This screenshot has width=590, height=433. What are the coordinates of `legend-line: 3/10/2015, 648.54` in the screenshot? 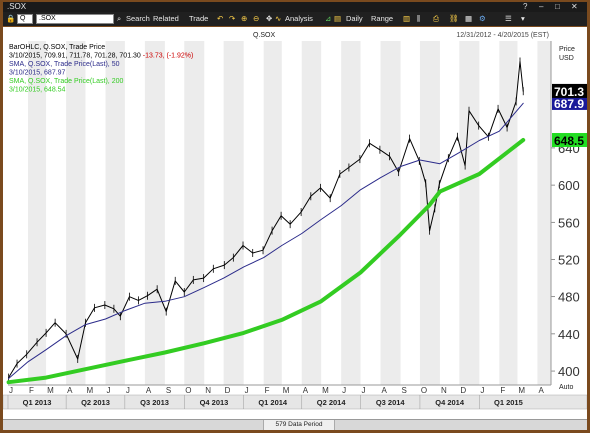 It's located at (37, 90).